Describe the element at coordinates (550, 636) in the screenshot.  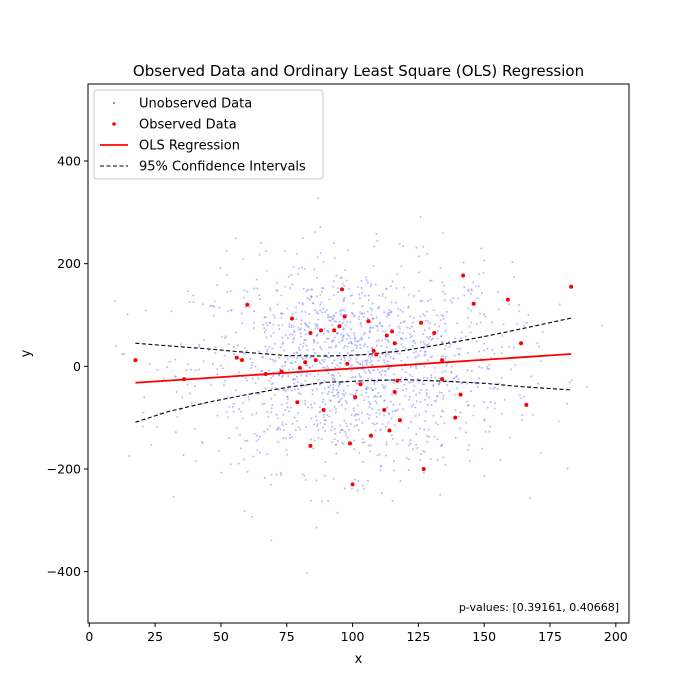
I see `x-tick-label: 175` at that location.